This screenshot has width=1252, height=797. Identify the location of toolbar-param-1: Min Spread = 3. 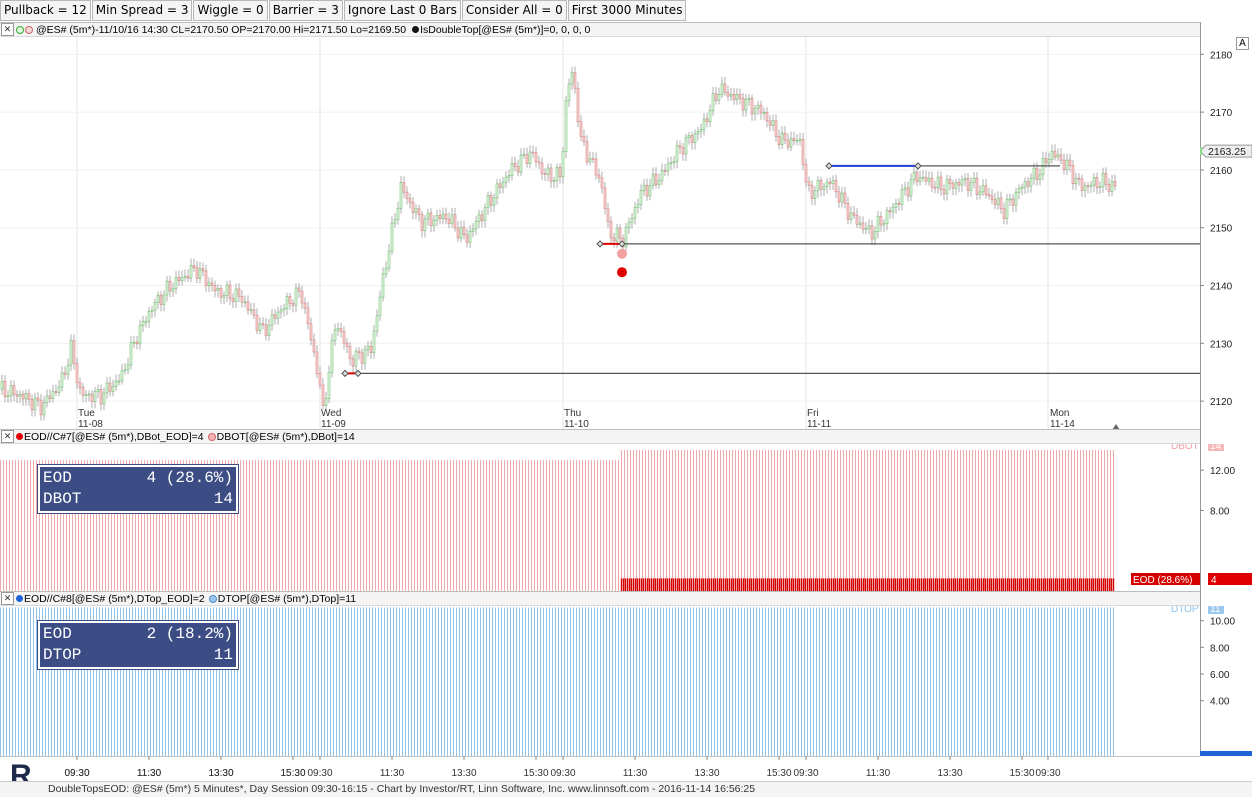
(142, 10).